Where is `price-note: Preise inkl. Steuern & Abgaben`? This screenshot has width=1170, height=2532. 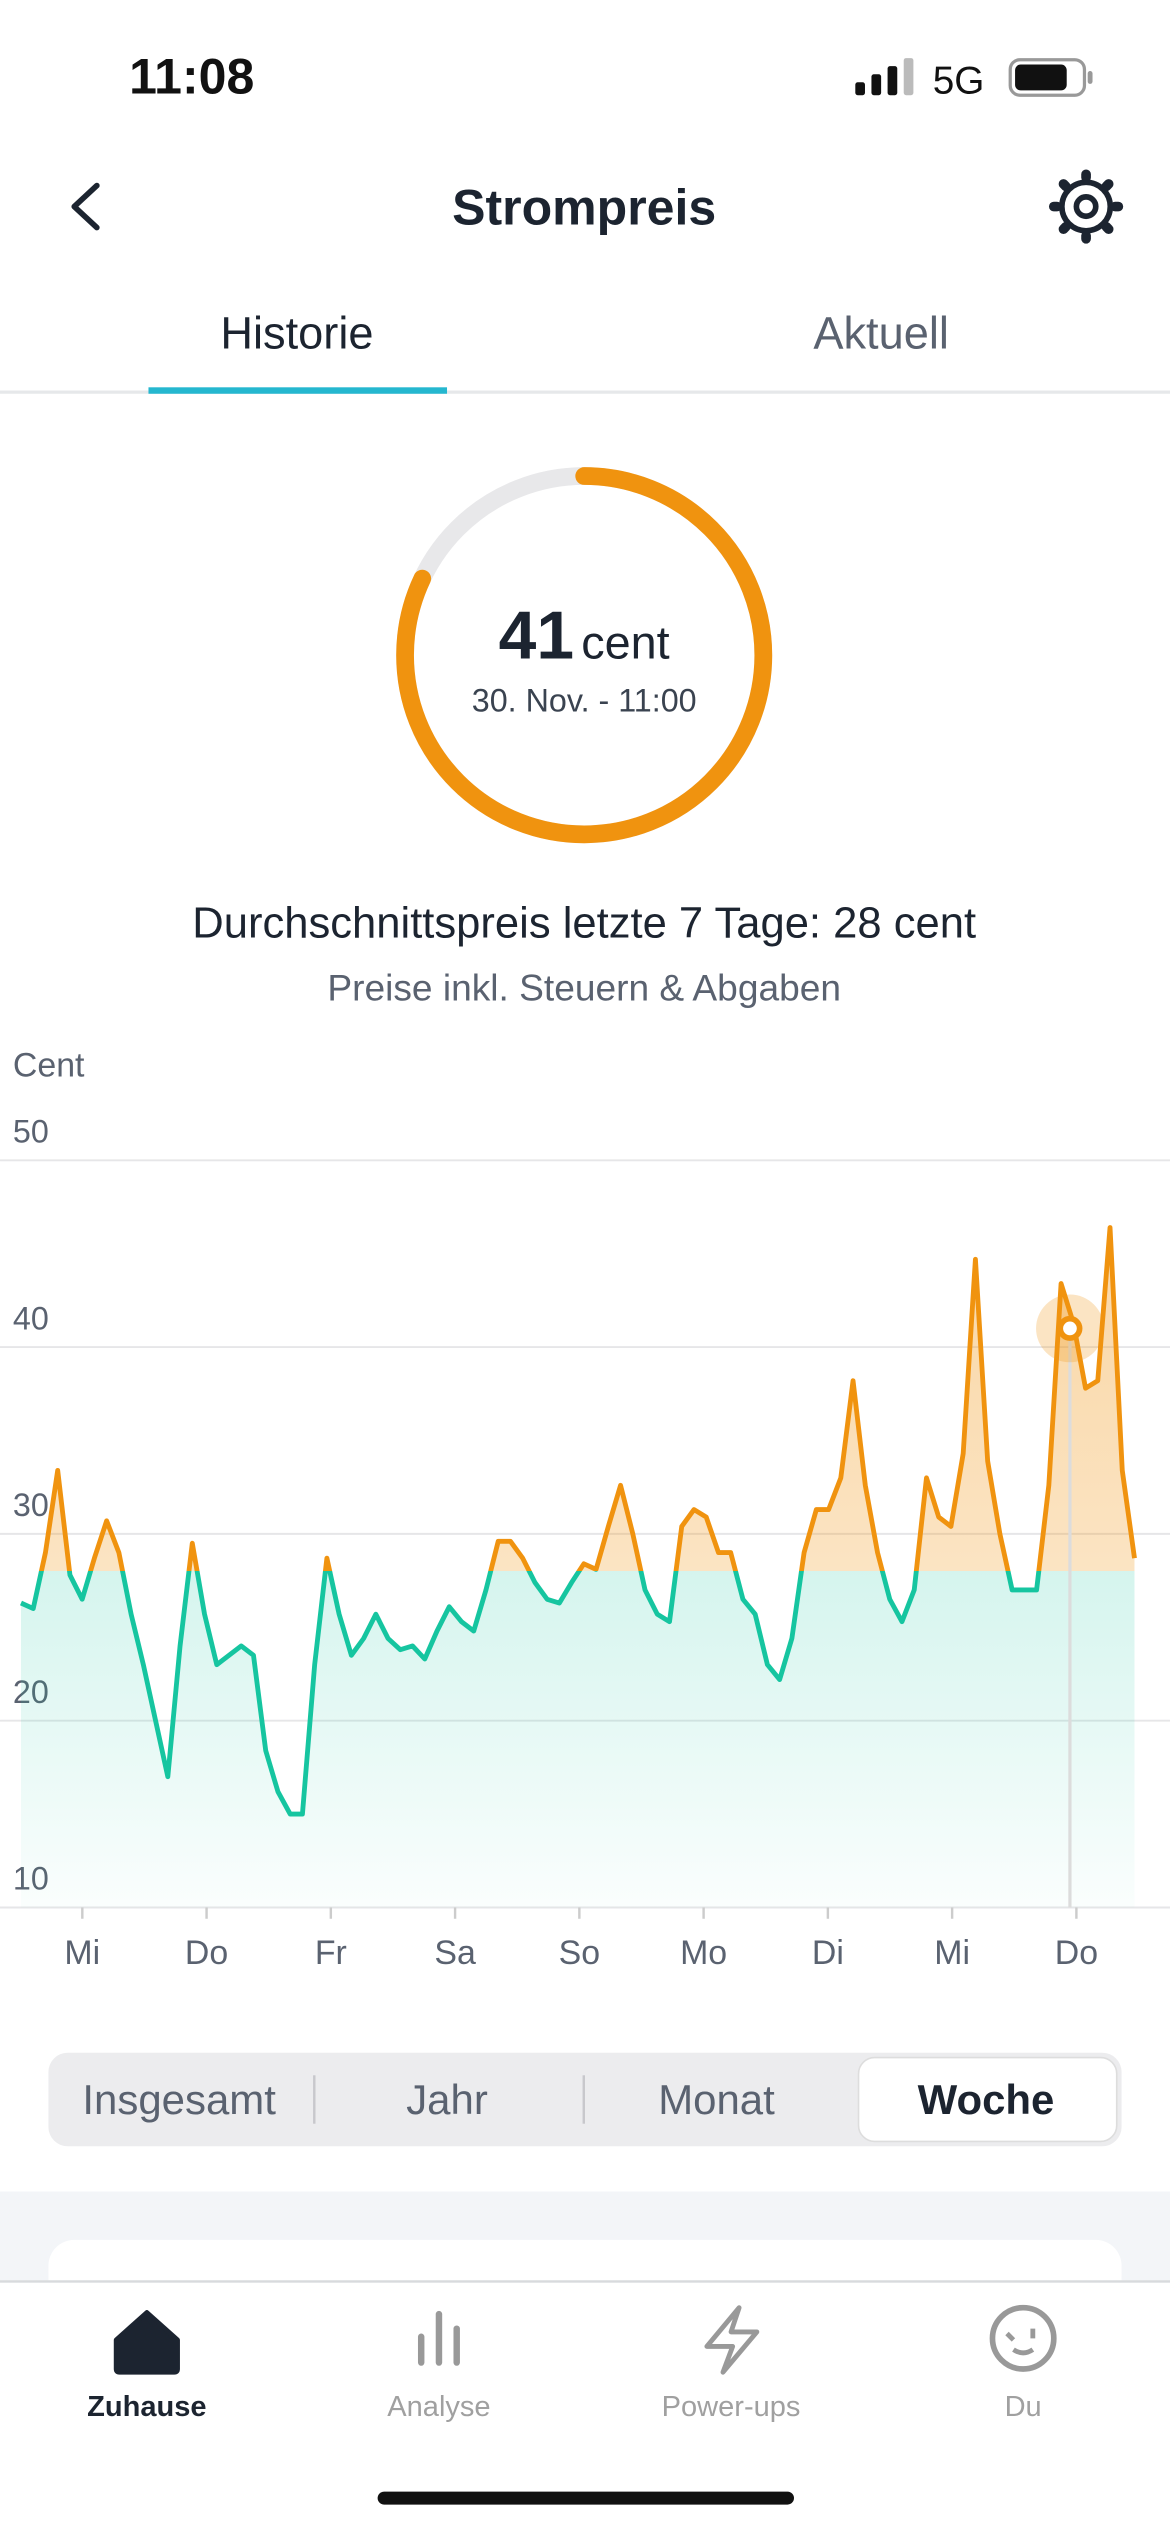 price-note: Preise inkl. Steuern & Abgaben is located at coordinates (584, 988).